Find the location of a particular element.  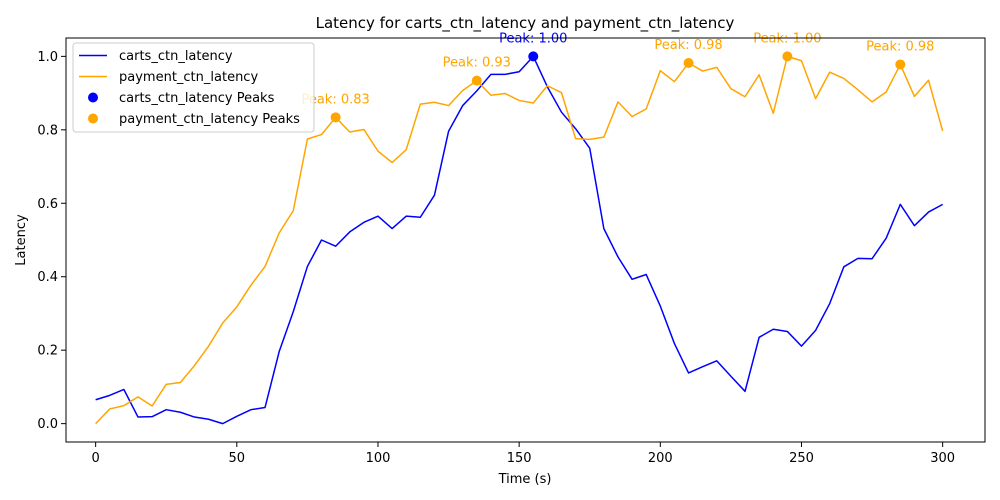

carts_ctn_latency-peak-marker is located at coordinates (533, 56).